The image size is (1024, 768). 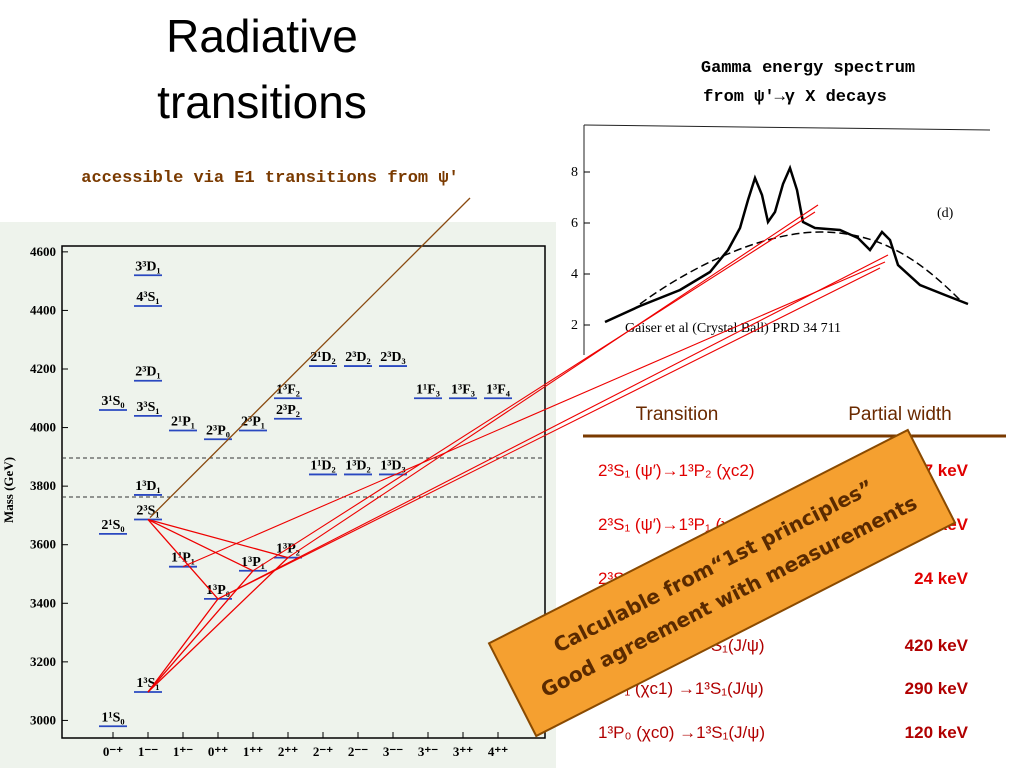 What do you see at coordinates (900, 414) in the screenshot?
I see `table-header: Partial width` at bounding box center [900, 414].